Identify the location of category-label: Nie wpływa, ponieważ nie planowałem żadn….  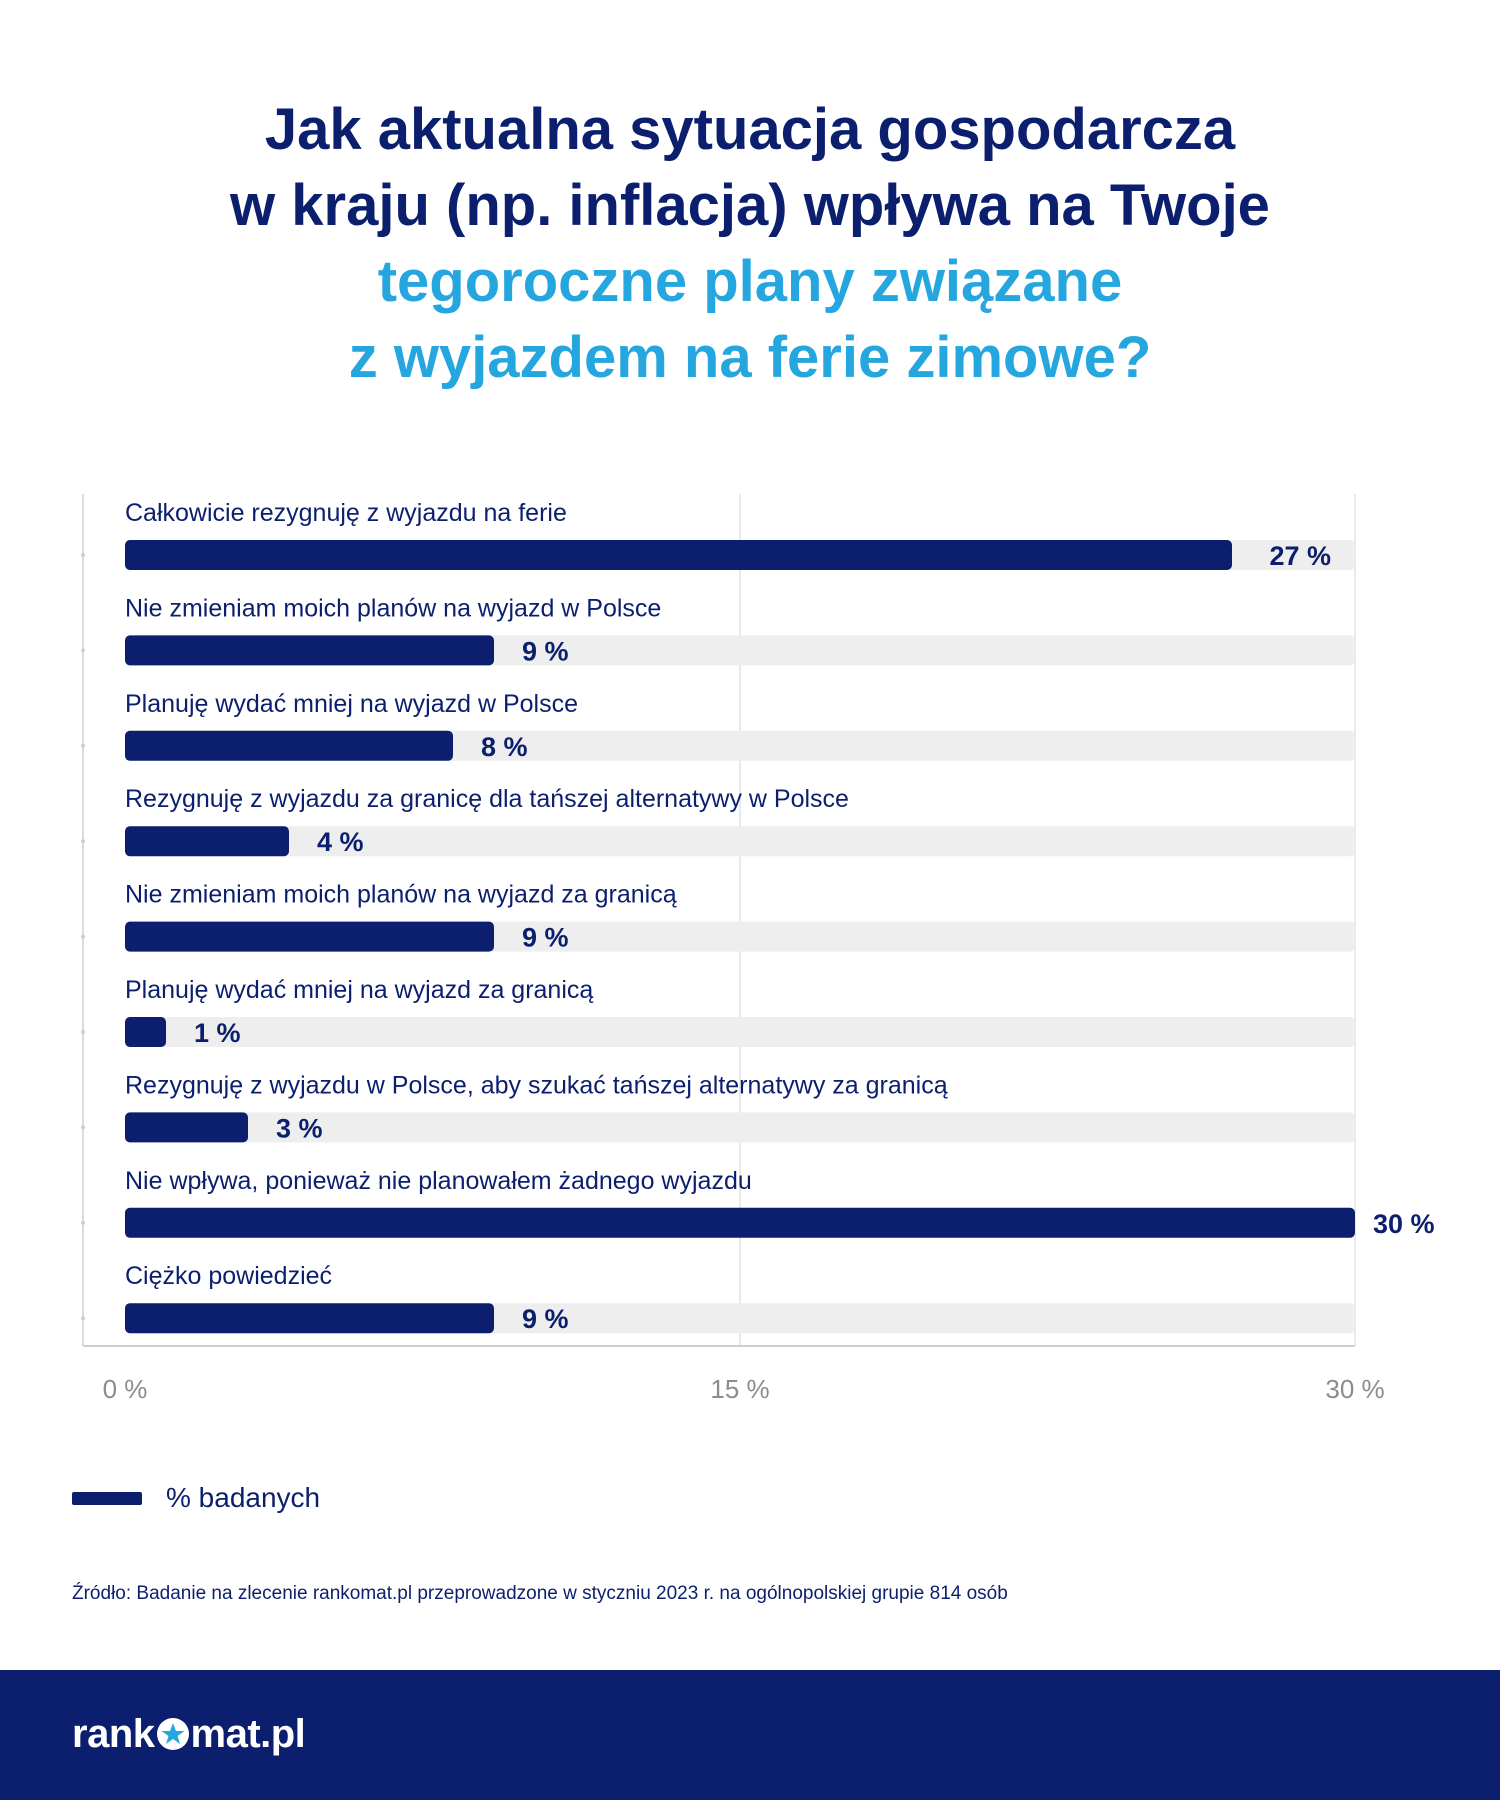
(438, 1181).